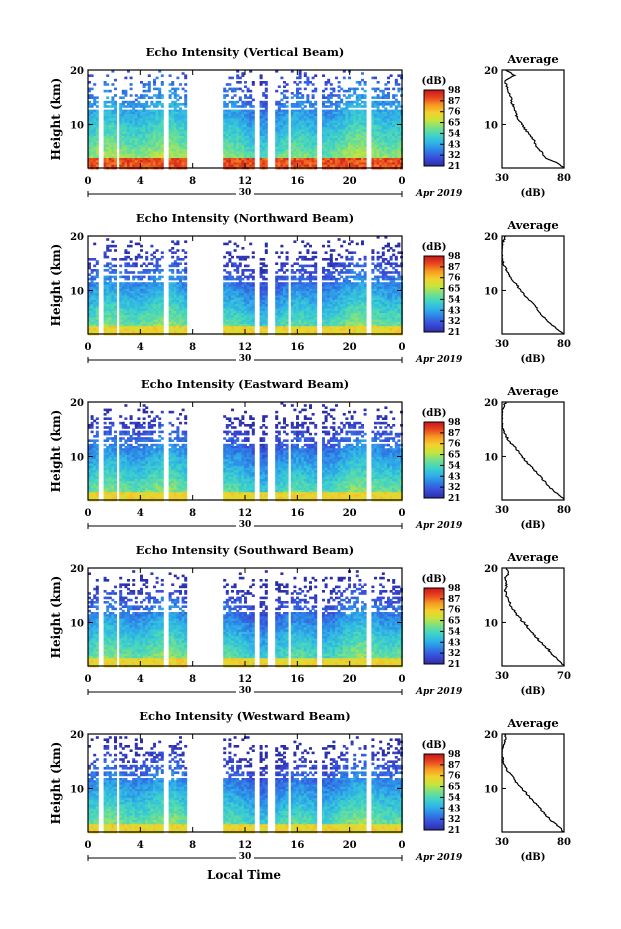  I want to click on x-tick-label: 8, so click(192, 845).